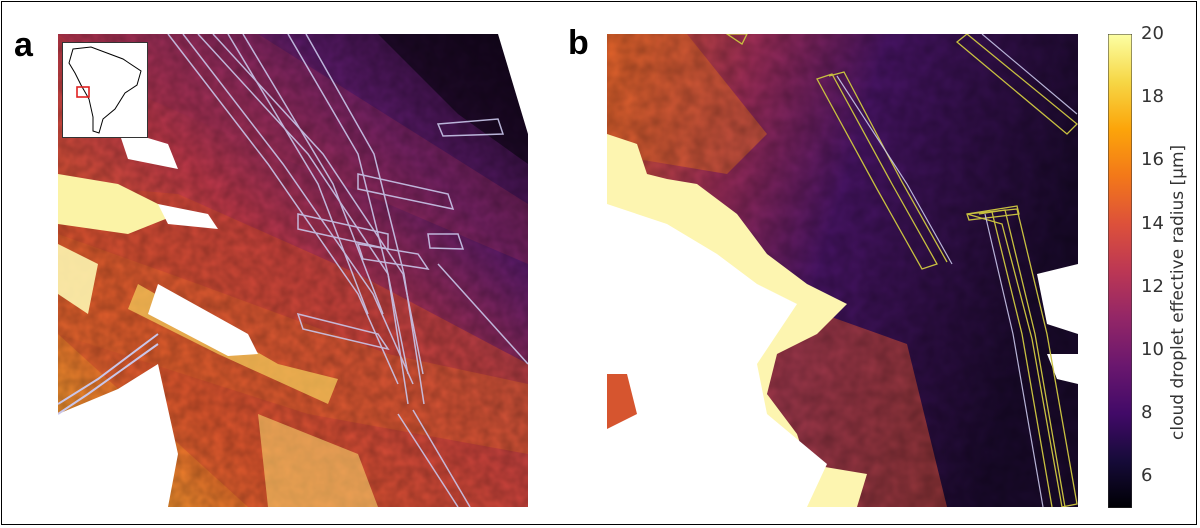  I want to click on colorbar-title: cloud droplet effective radius [μm], so click(1178, 292).